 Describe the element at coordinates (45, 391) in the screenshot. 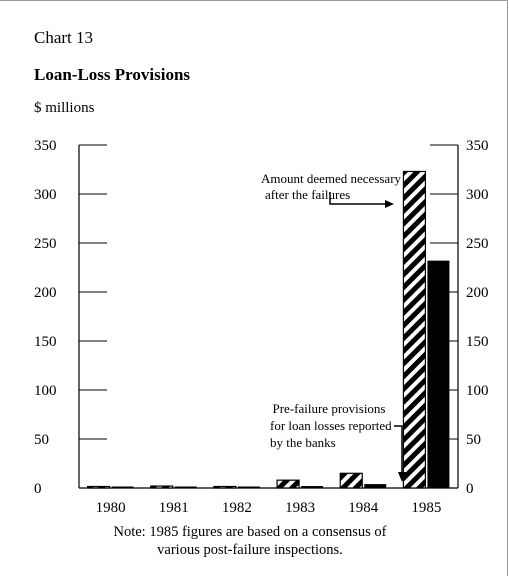

I see `y-tick-label-left: 100` at that location.